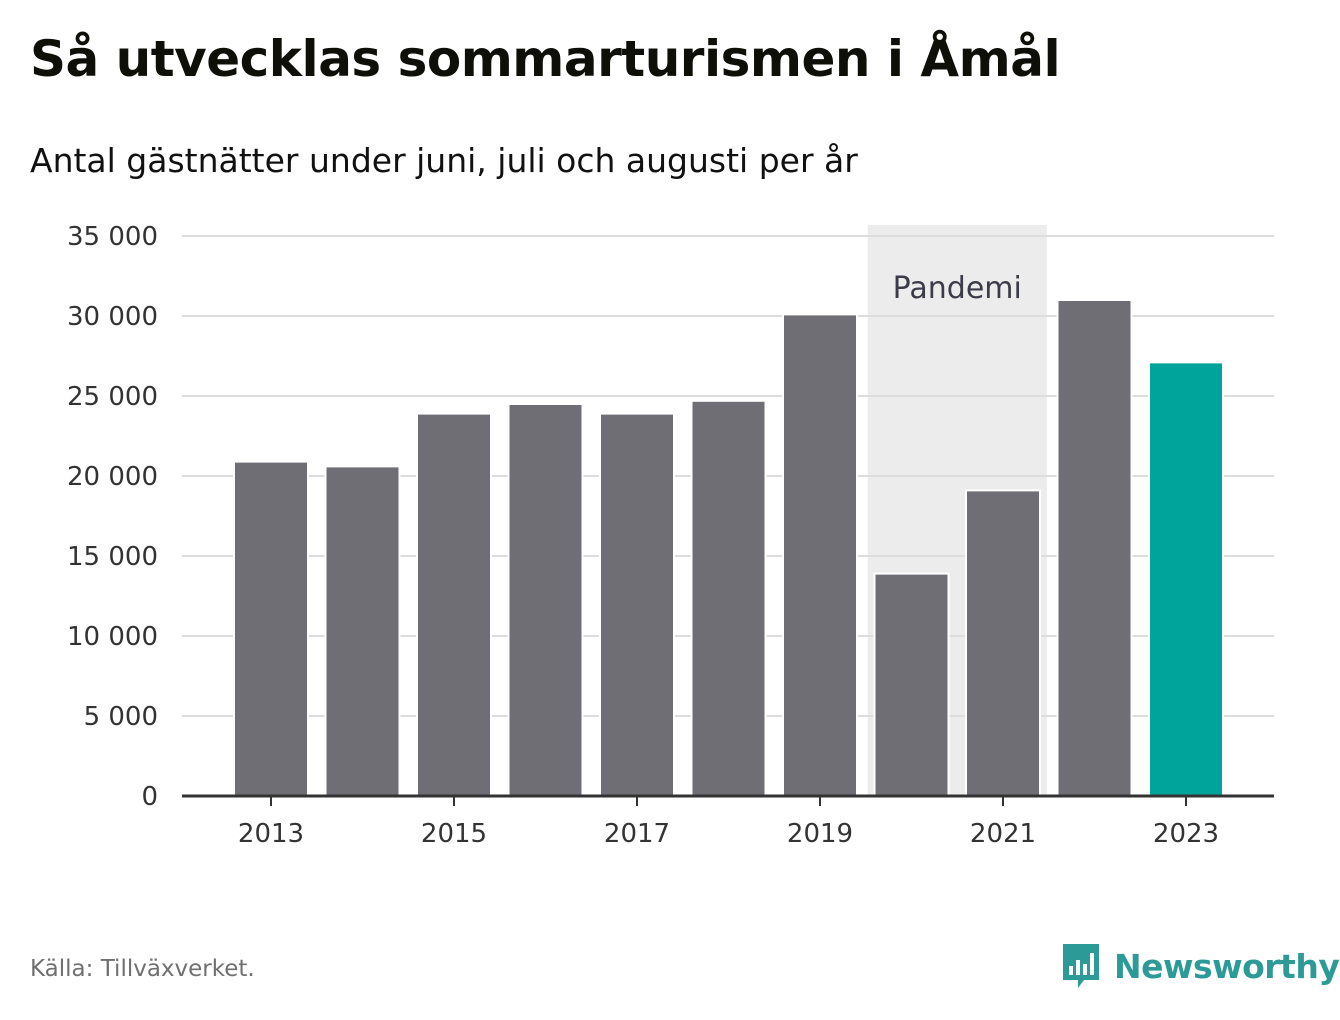 Image resolution: width=1340 pixels, height=1020 pixels. Describe the element at coordinates (362, 631) in the screenshot. I see `bar-2014` at that location.